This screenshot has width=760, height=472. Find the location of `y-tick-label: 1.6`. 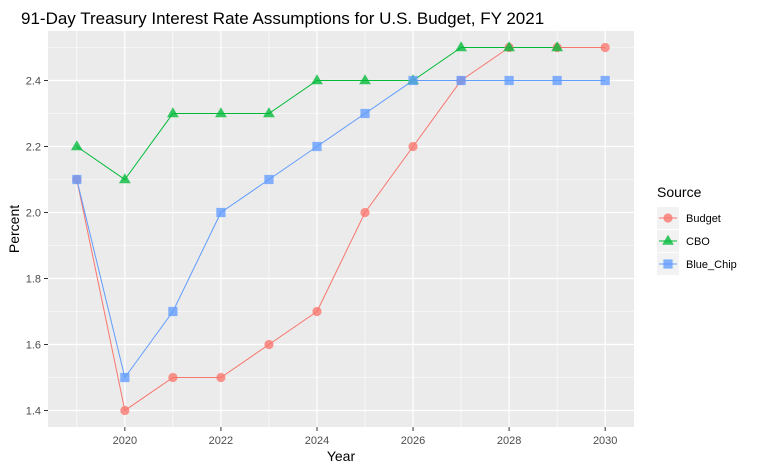

y-tick-label: 1.6 is located at coordinates (33, 346).